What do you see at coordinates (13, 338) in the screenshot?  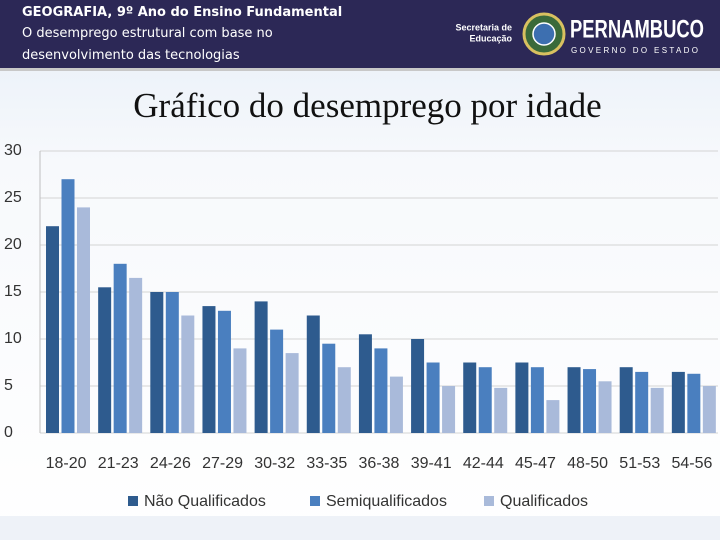 I see `y-tick-label: 10` at bounding box center [13, 338].